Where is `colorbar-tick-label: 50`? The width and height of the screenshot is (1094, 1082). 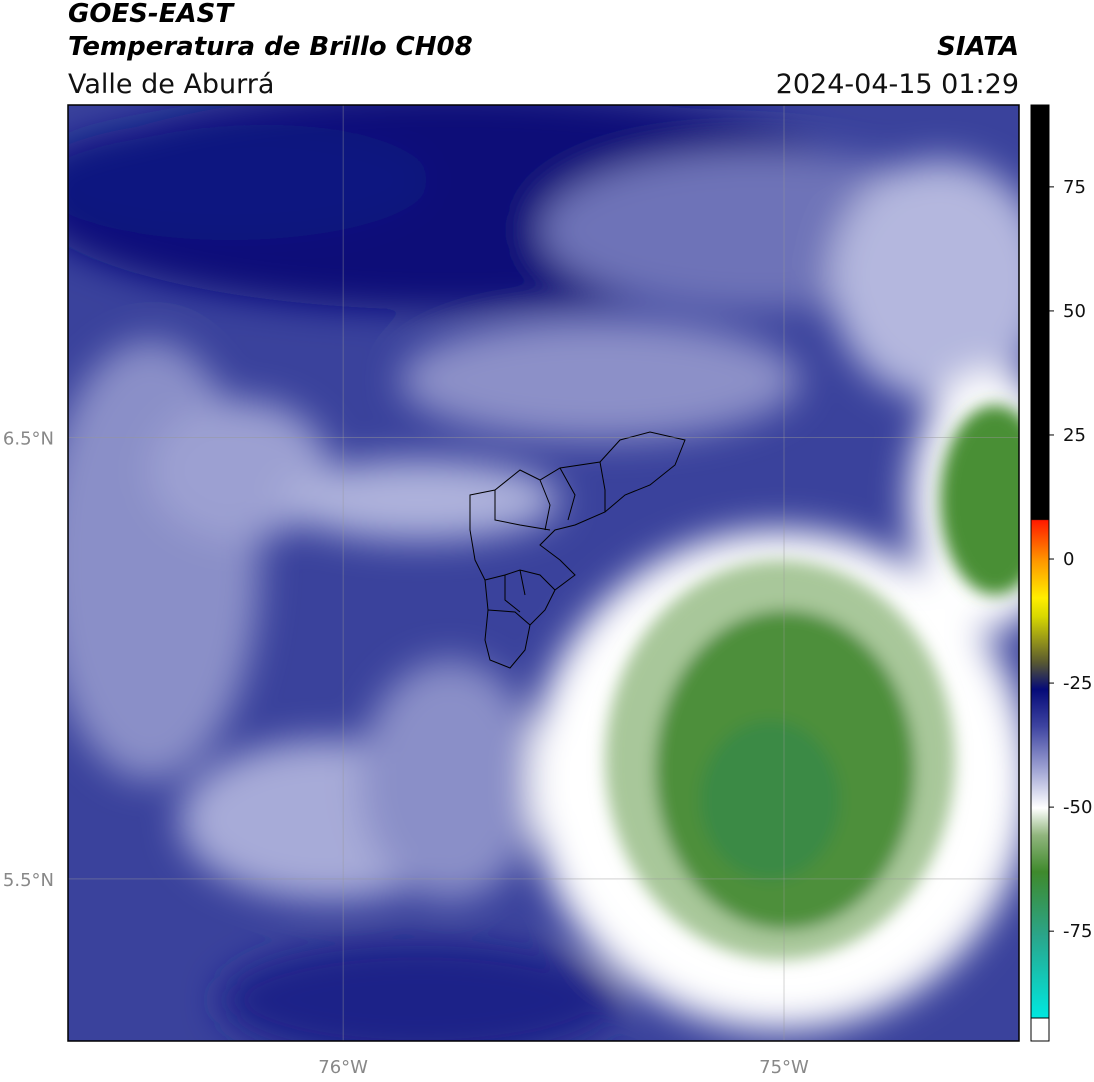
colorbar-tick-label: 50 is located at coordinates (1074, 311).